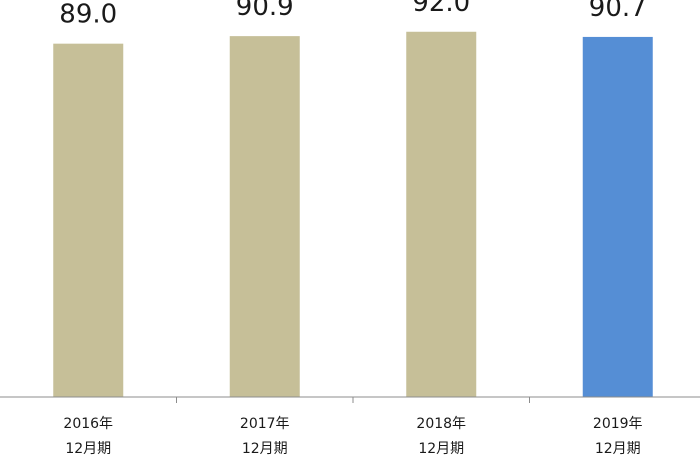  What do you see at coordinates (618, 424) in the screenshot?
I see `x-tick-label-3-line-0: 2019年` at bounding box center [618, 424].